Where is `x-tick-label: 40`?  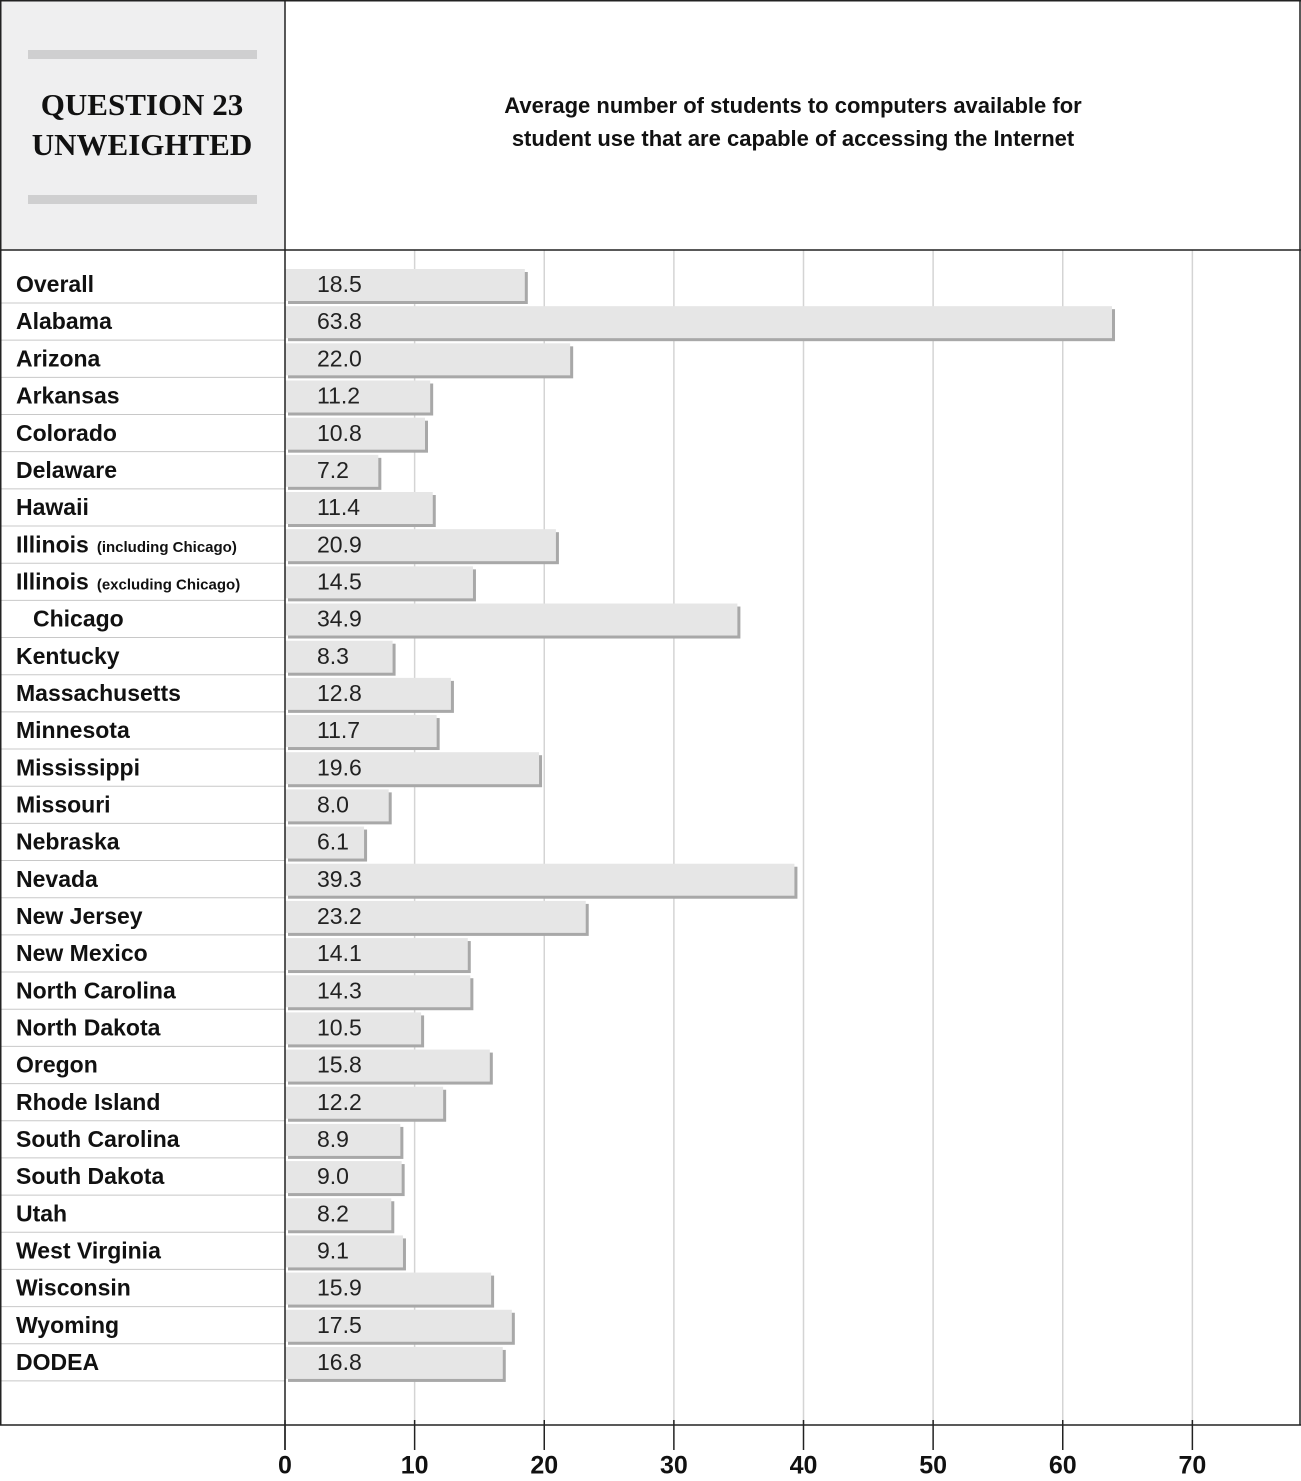 x-tick-label: 40 is located at coordinates (804, 1466).